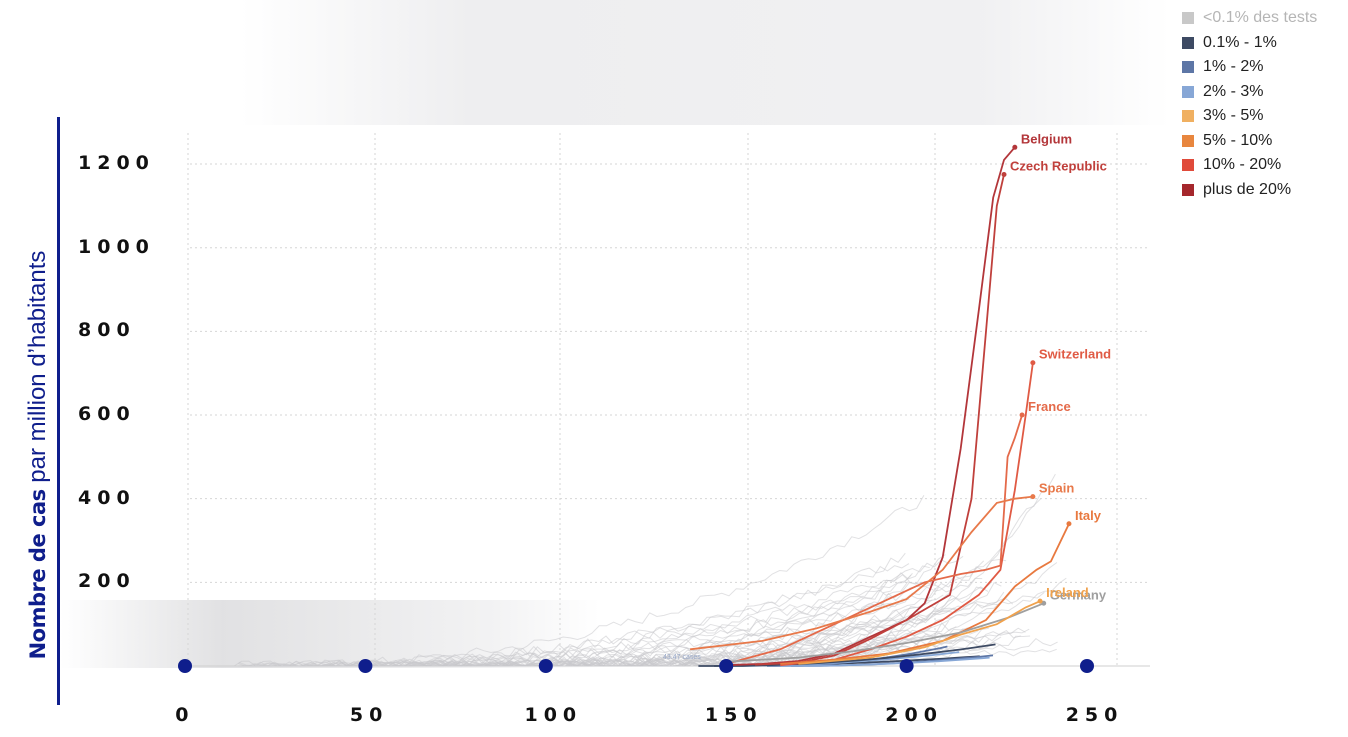 The image size is (1348, 737). Describe the element at coordinates (914, 715) in the screenshot. I see `x-tick-label: 200` at that location.